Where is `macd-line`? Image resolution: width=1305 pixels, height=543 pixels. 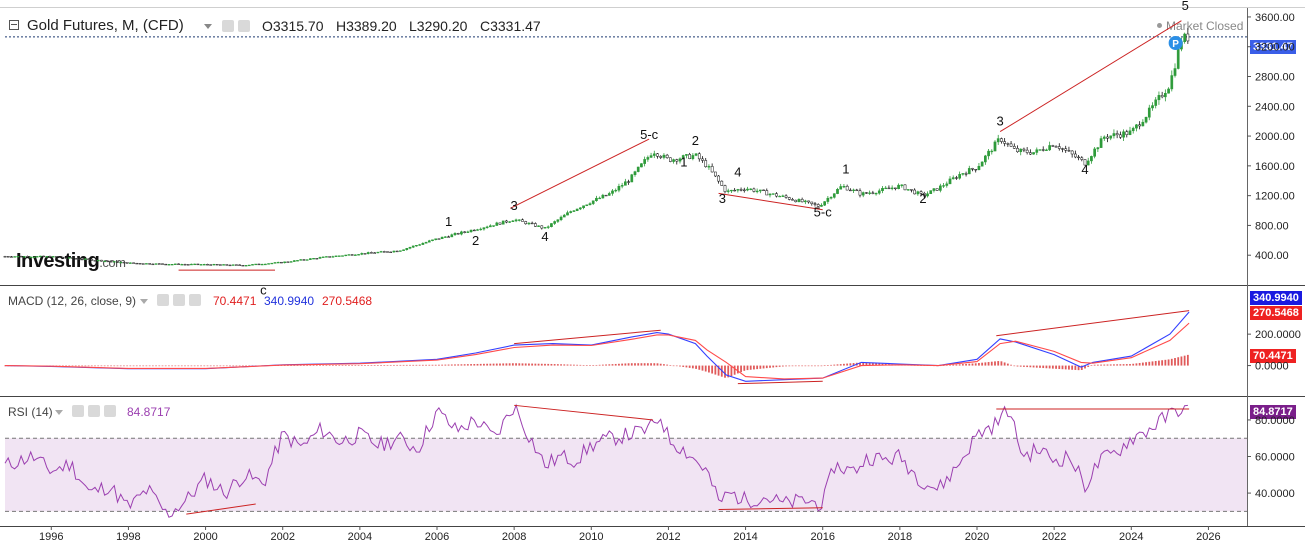
macd-line is located at coordinates (597, 346).